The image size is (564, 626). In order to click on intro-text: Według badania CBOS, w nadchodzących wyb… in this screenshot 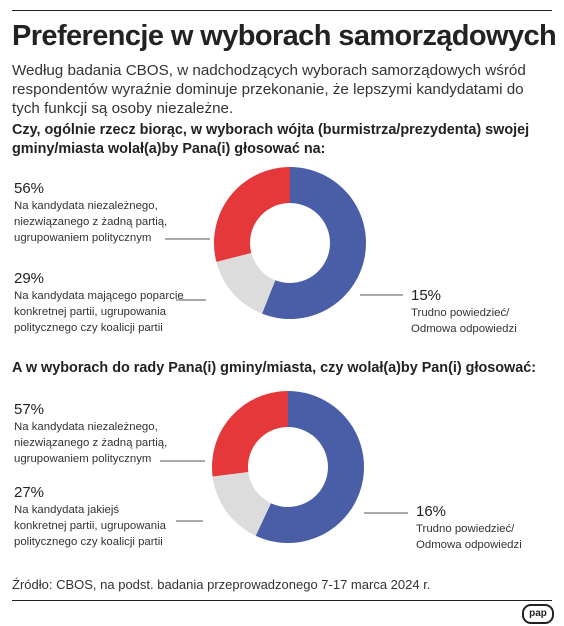, I will do `click(269, 89)`.